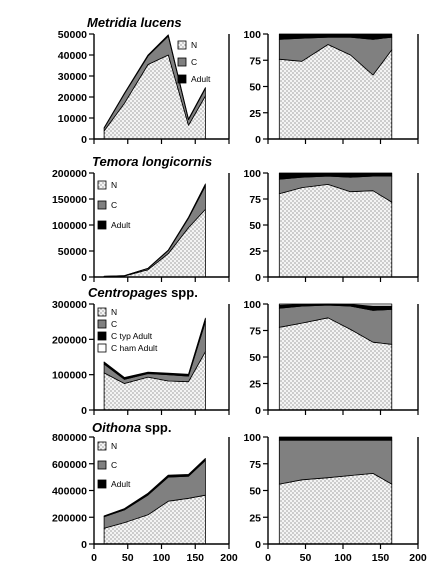 The width and height of the screenshot is (432, 566). I want to click on y-tick-label: 40000, so click(72, 56).